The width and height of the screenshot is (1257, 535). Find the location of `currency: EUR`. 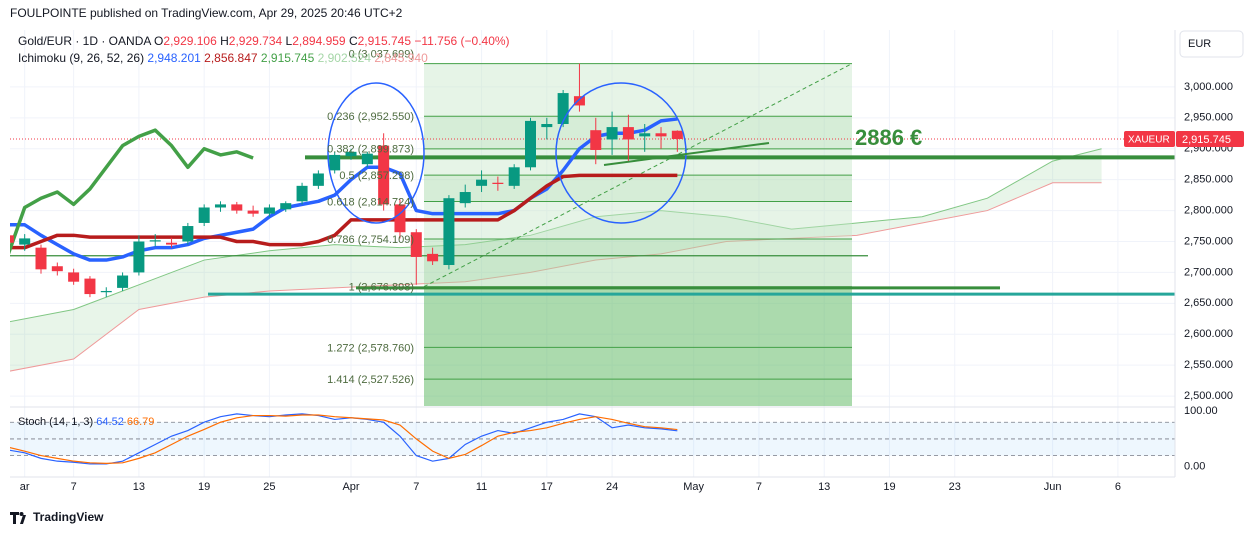

currency: EUR is located at coordinates (1199, 44).